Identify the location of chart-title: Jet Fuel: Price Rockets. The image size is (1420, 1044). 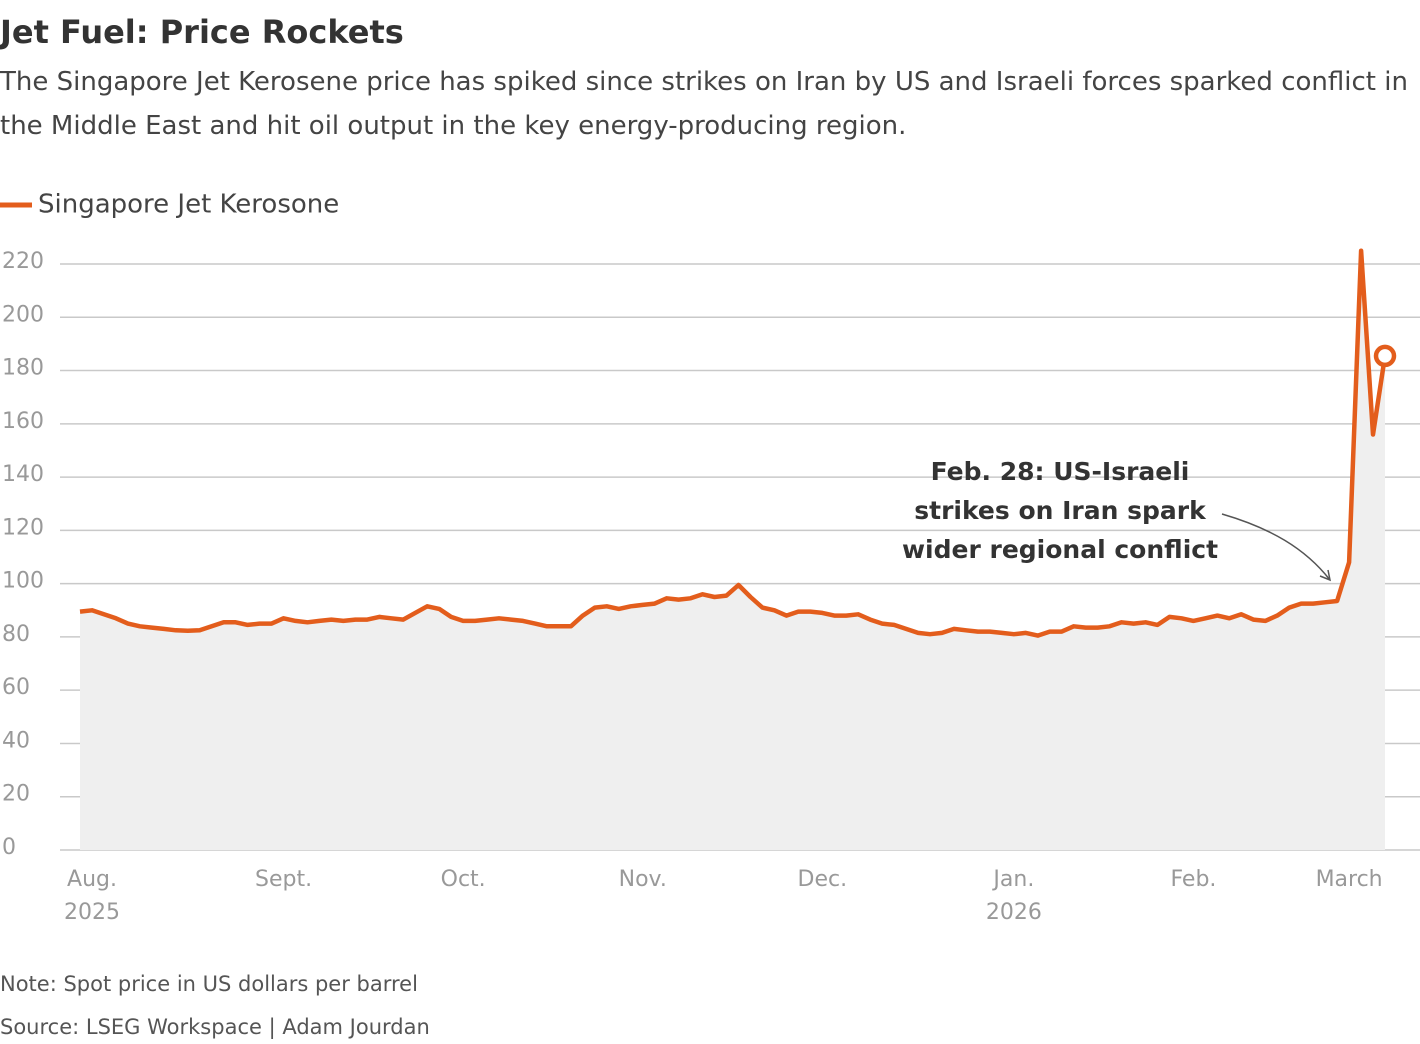
(202, 32).